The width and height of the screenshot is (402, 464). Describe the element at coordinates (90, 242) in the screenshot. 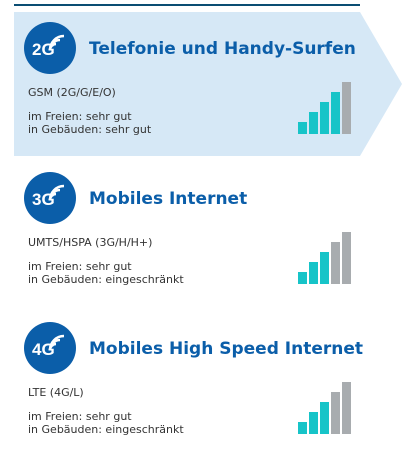

I see `technology-label: UMTS/HSPA (3G/H/H+)` at that location.